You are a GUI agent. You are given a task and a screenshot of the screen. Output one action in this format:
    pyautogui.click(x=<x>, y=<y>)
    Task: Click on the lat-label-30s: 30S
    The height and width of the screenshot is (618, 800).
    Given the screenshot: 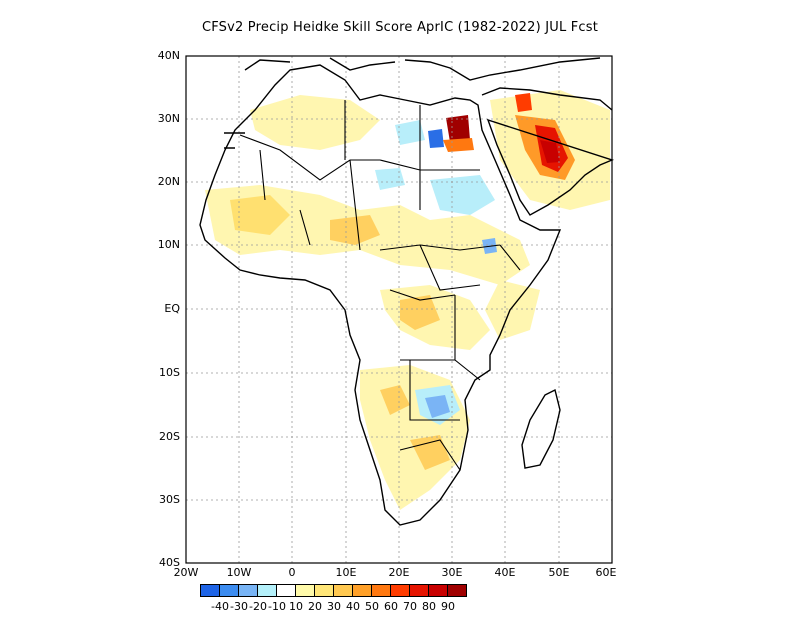 What is the action you would take?
    pyautogui.click(x=169, y=499)
    